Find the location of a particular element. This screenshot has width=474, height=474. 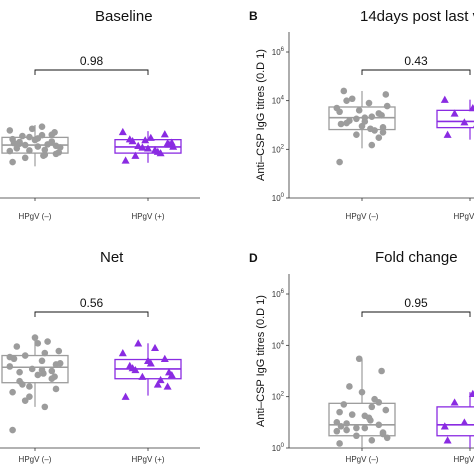

panel-title: Baseline is located at coordinates (124, 16).